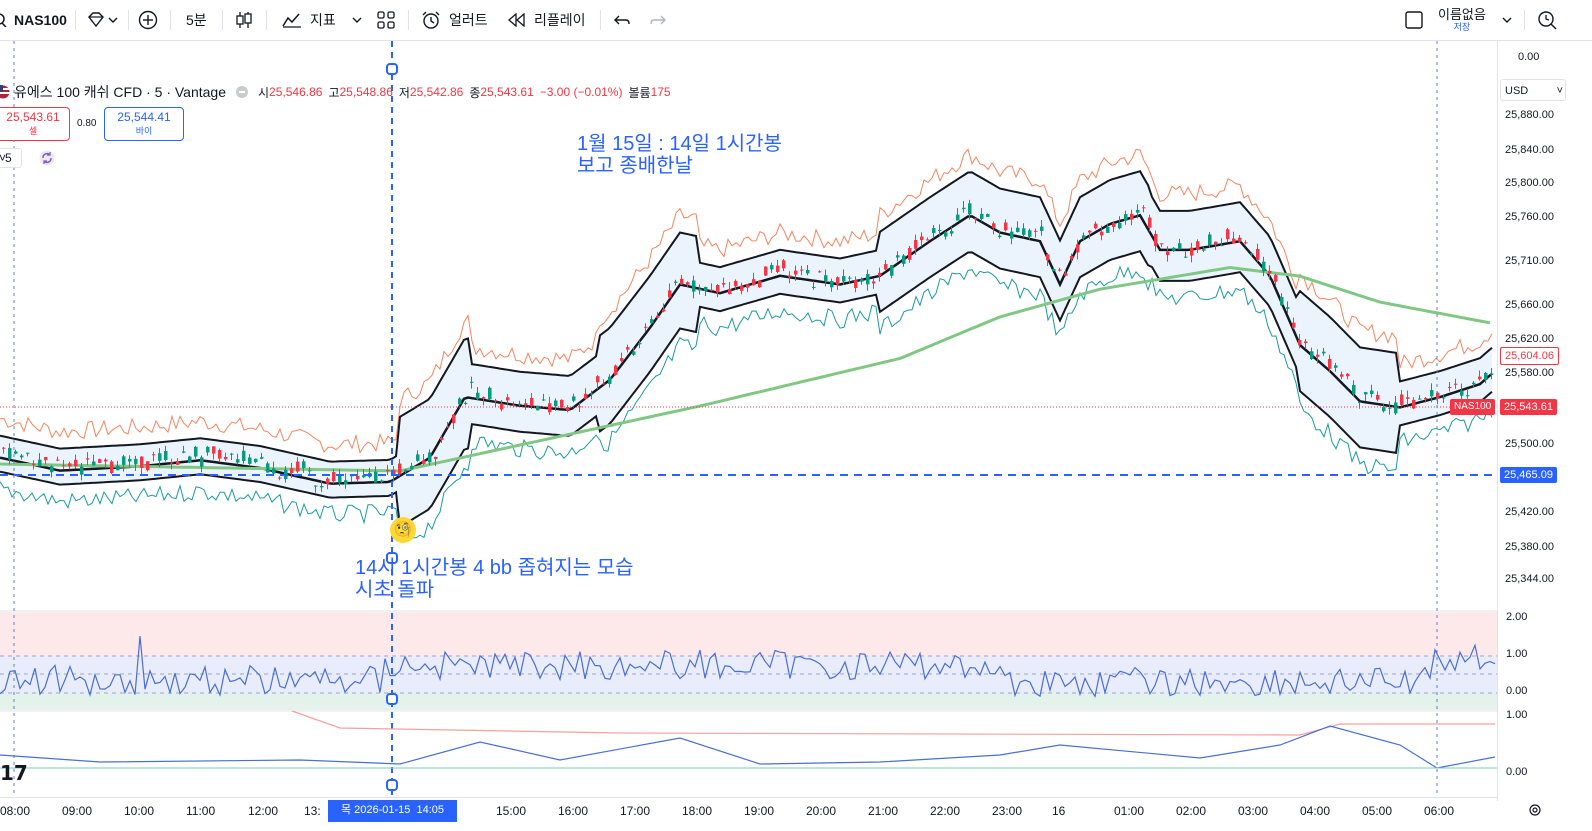  I want to click on price-axis-label: 25,660.00, so click(1529, 305).